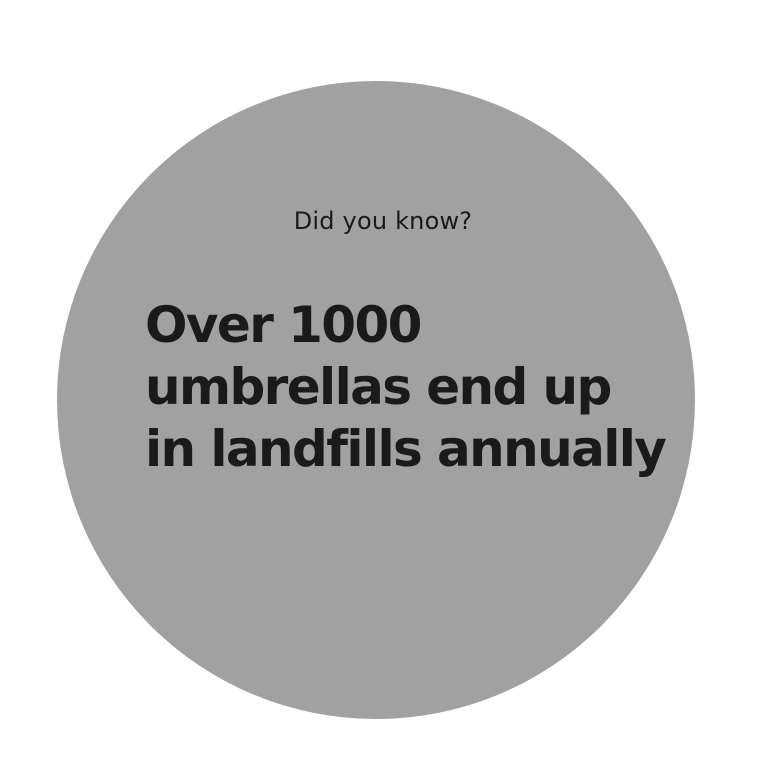 Image resolution: width=766 pixels, height=778 pixels. I want to click on fact-kicker: Did you know?, so click(383, 221).